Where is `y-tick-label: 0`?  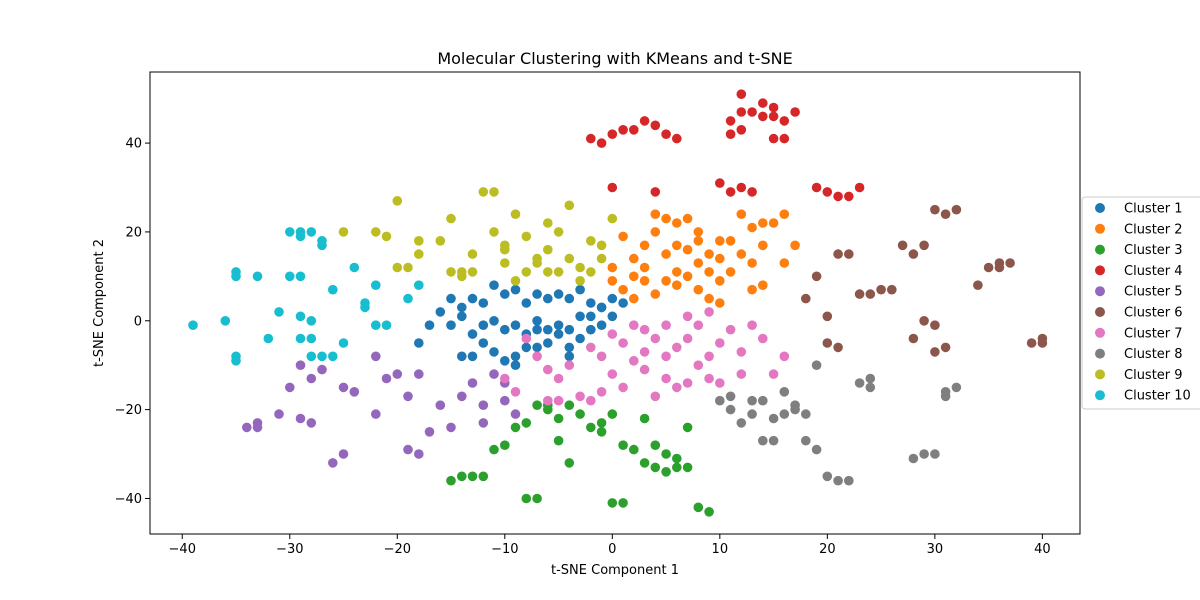 y-tick-label: 0 is located at coordinates (138, 321).